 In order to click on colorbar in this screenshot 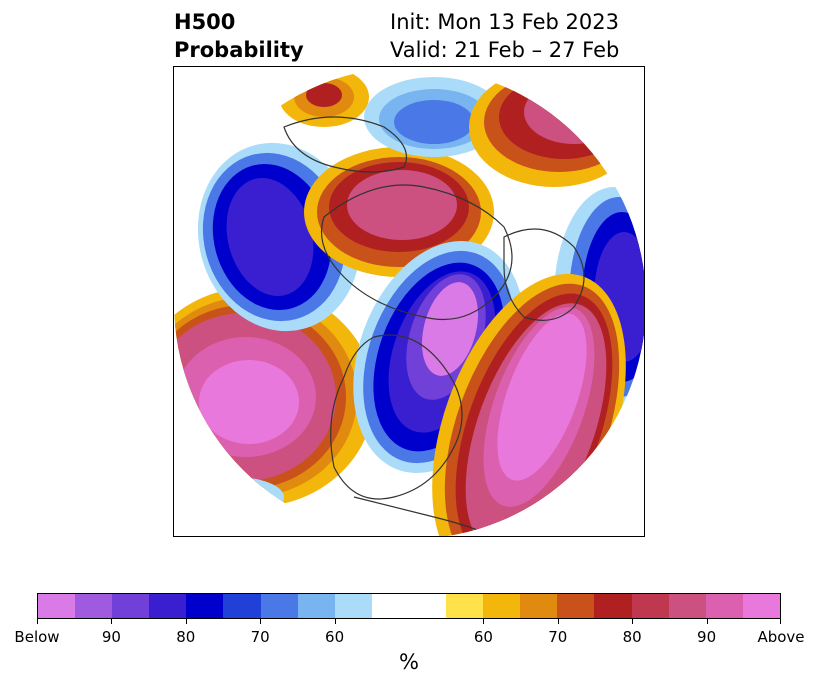, I will do `click(409, 606)`.